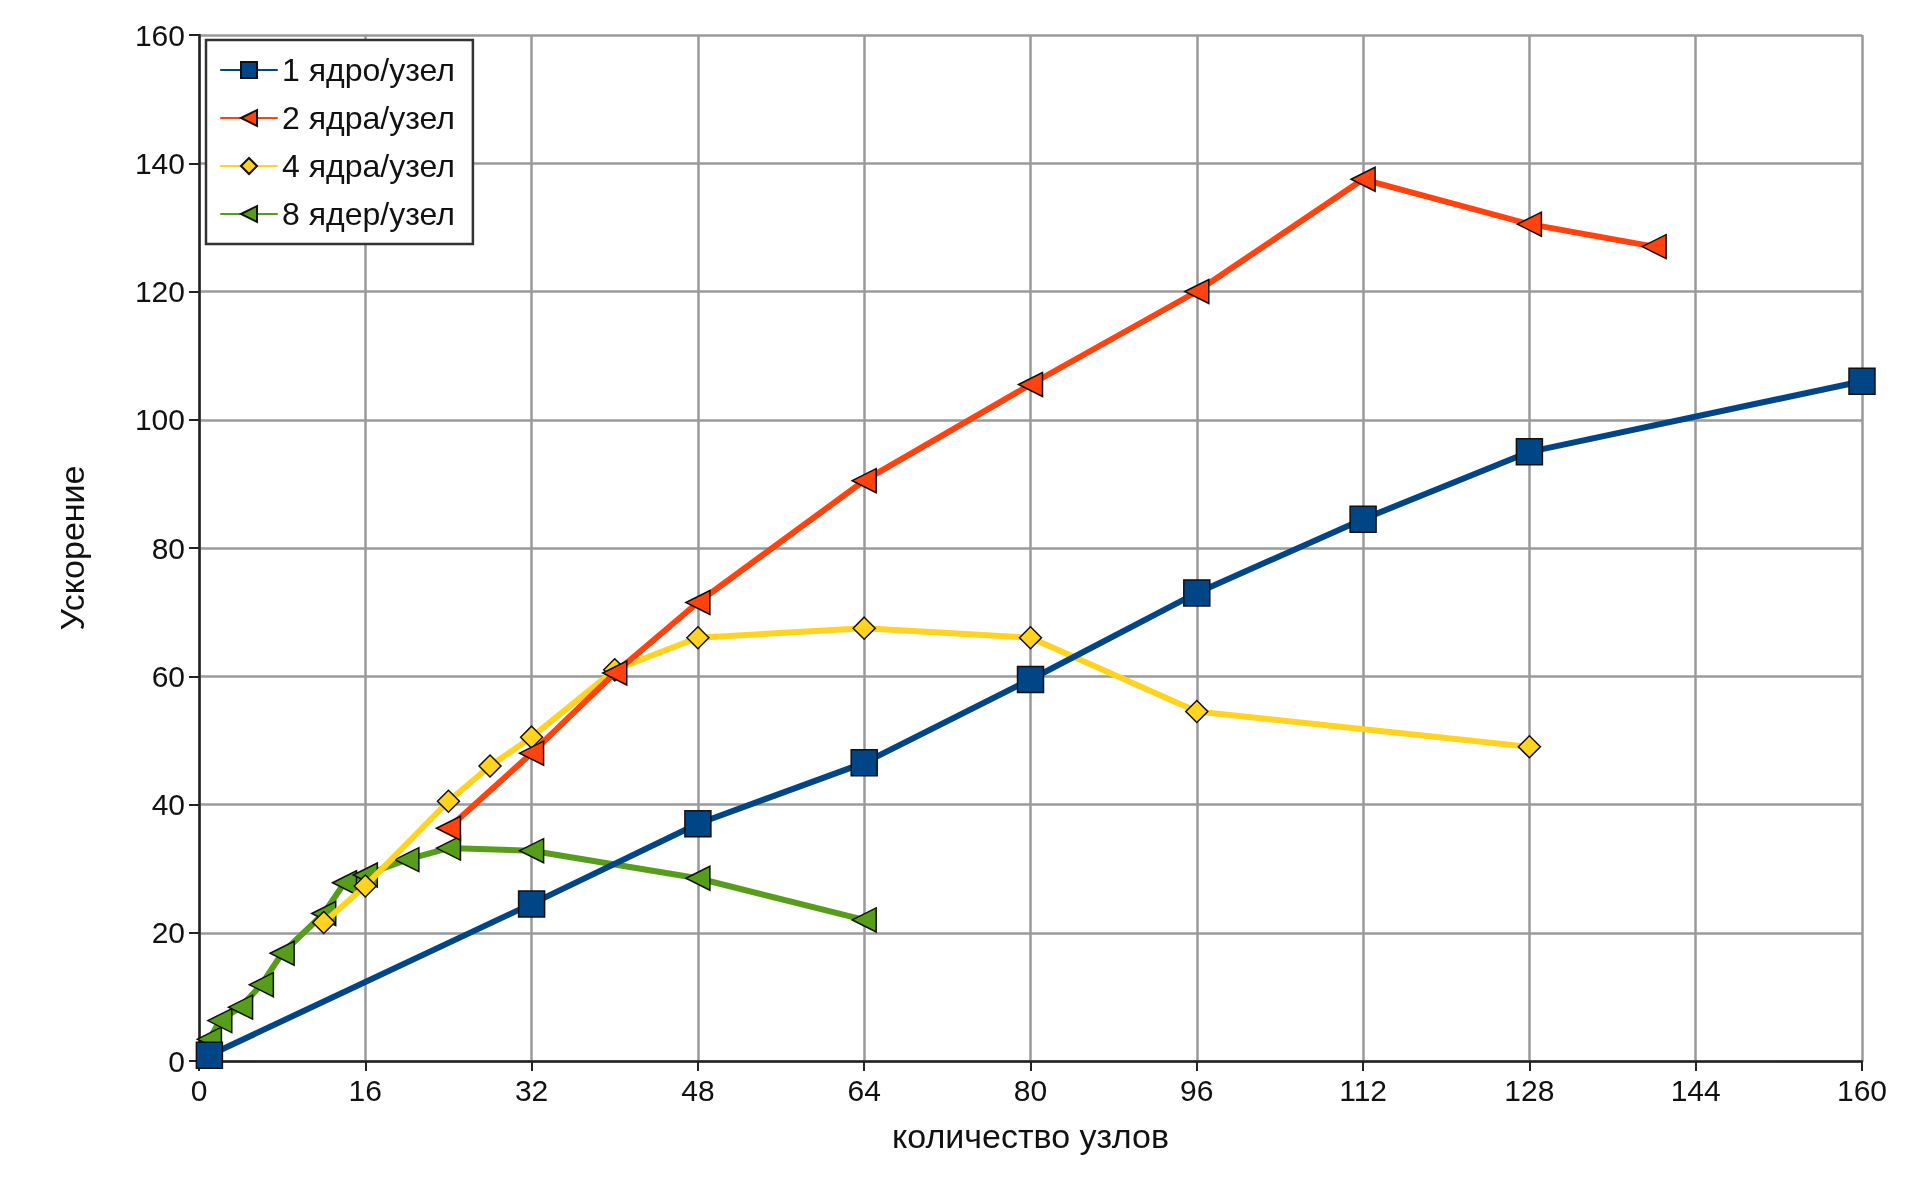  Describe the element at coordinates (1030, 1136) in the screenshot. I see `x-axis-title: количество узлов` at that location.